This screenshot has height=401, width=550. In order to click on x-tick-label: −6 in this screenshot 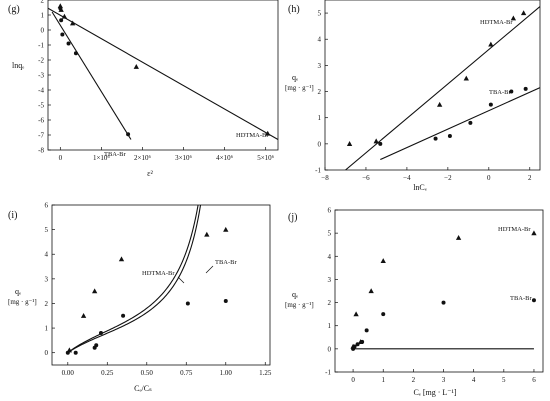, I will do `click(366, 178)`.